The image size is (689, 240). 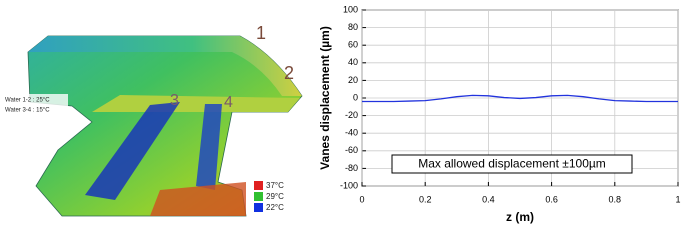 I want to click on data-line, so click(x=520, y=98).